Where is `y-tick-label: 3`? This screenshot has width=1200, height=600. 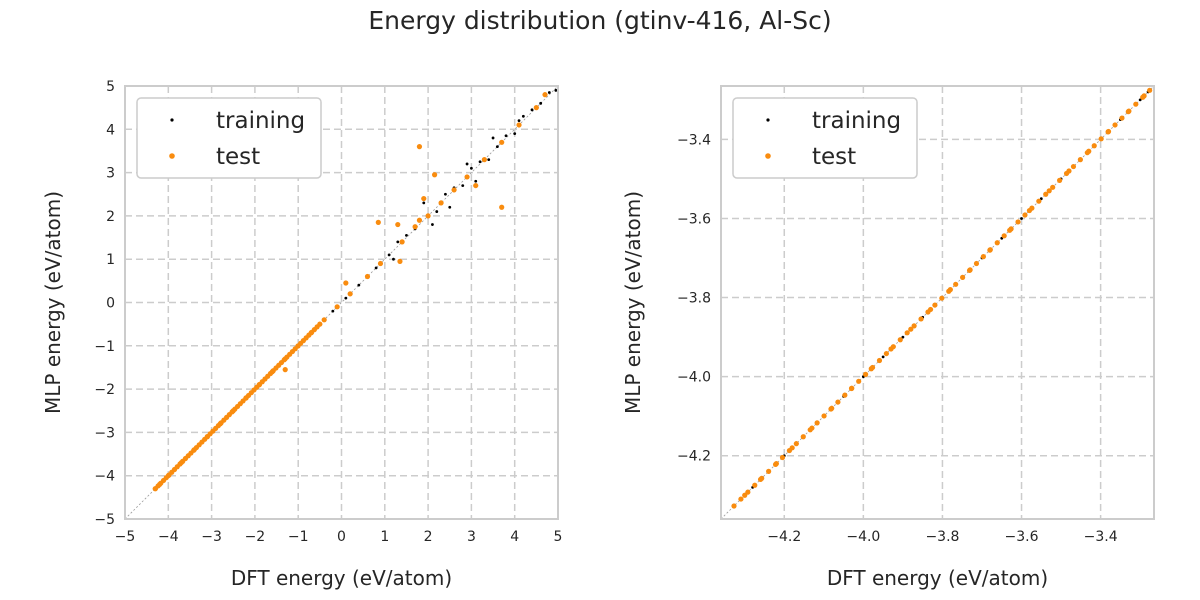 y-tick-label: 3 is located at coordinates (110, 174).